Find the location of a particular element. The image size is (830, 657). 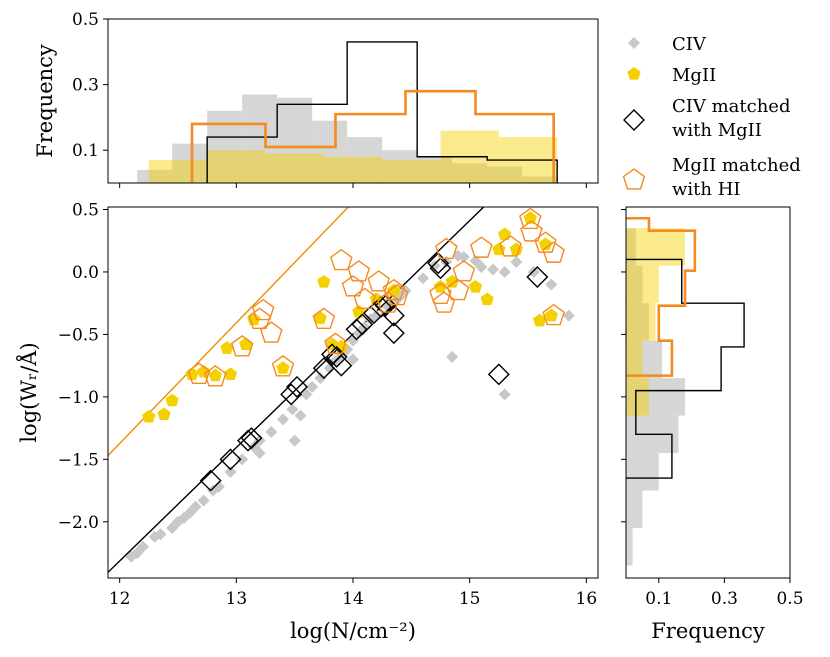

right-hist-bars is located at coordinates (685, 391).